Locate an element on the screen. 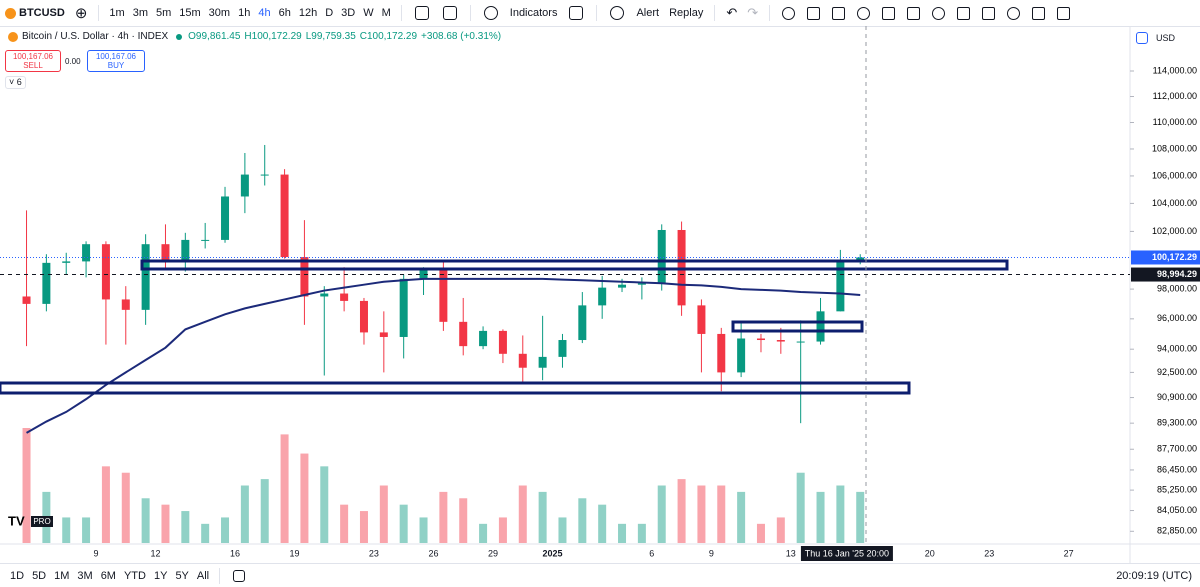  add-symbol: ⊕ is located at coordinates (81, 13).